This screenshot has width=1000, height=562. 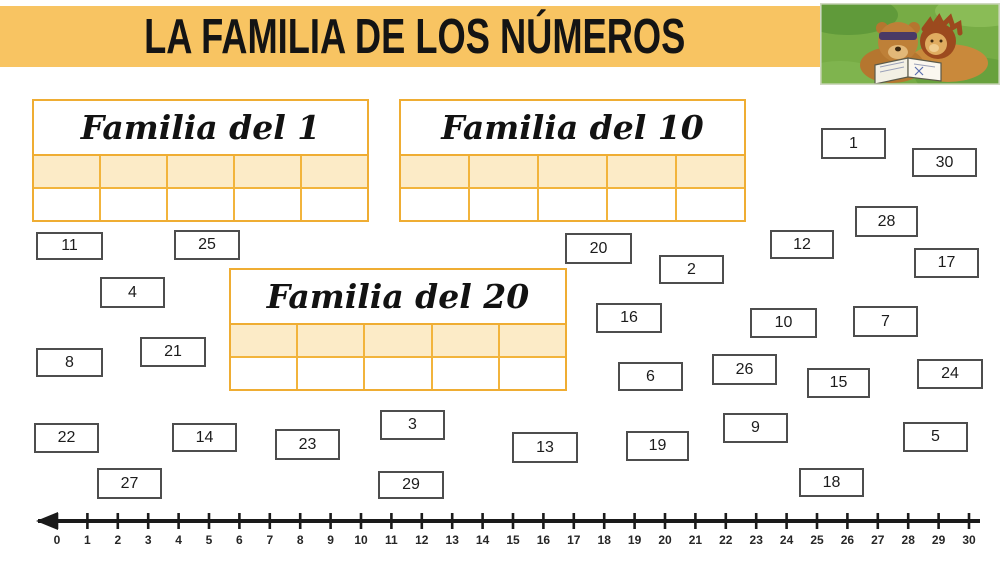 What do you see at coordinates (744, 369) in the screenshot?
I see `number-tile-26: 26` at bounding box center [744, 369].